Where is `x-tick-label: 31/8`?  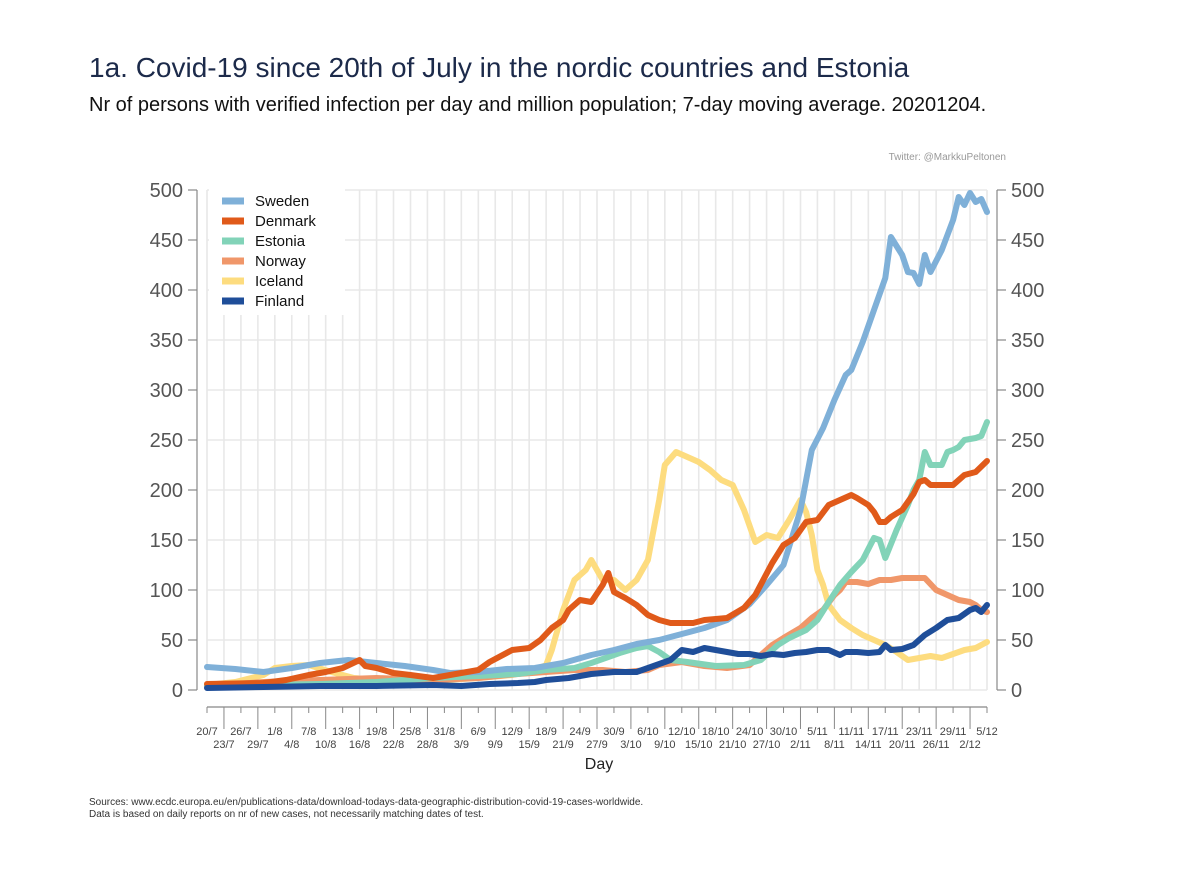 x-tick-label: 31/8 is located at coordinates (444, 732).